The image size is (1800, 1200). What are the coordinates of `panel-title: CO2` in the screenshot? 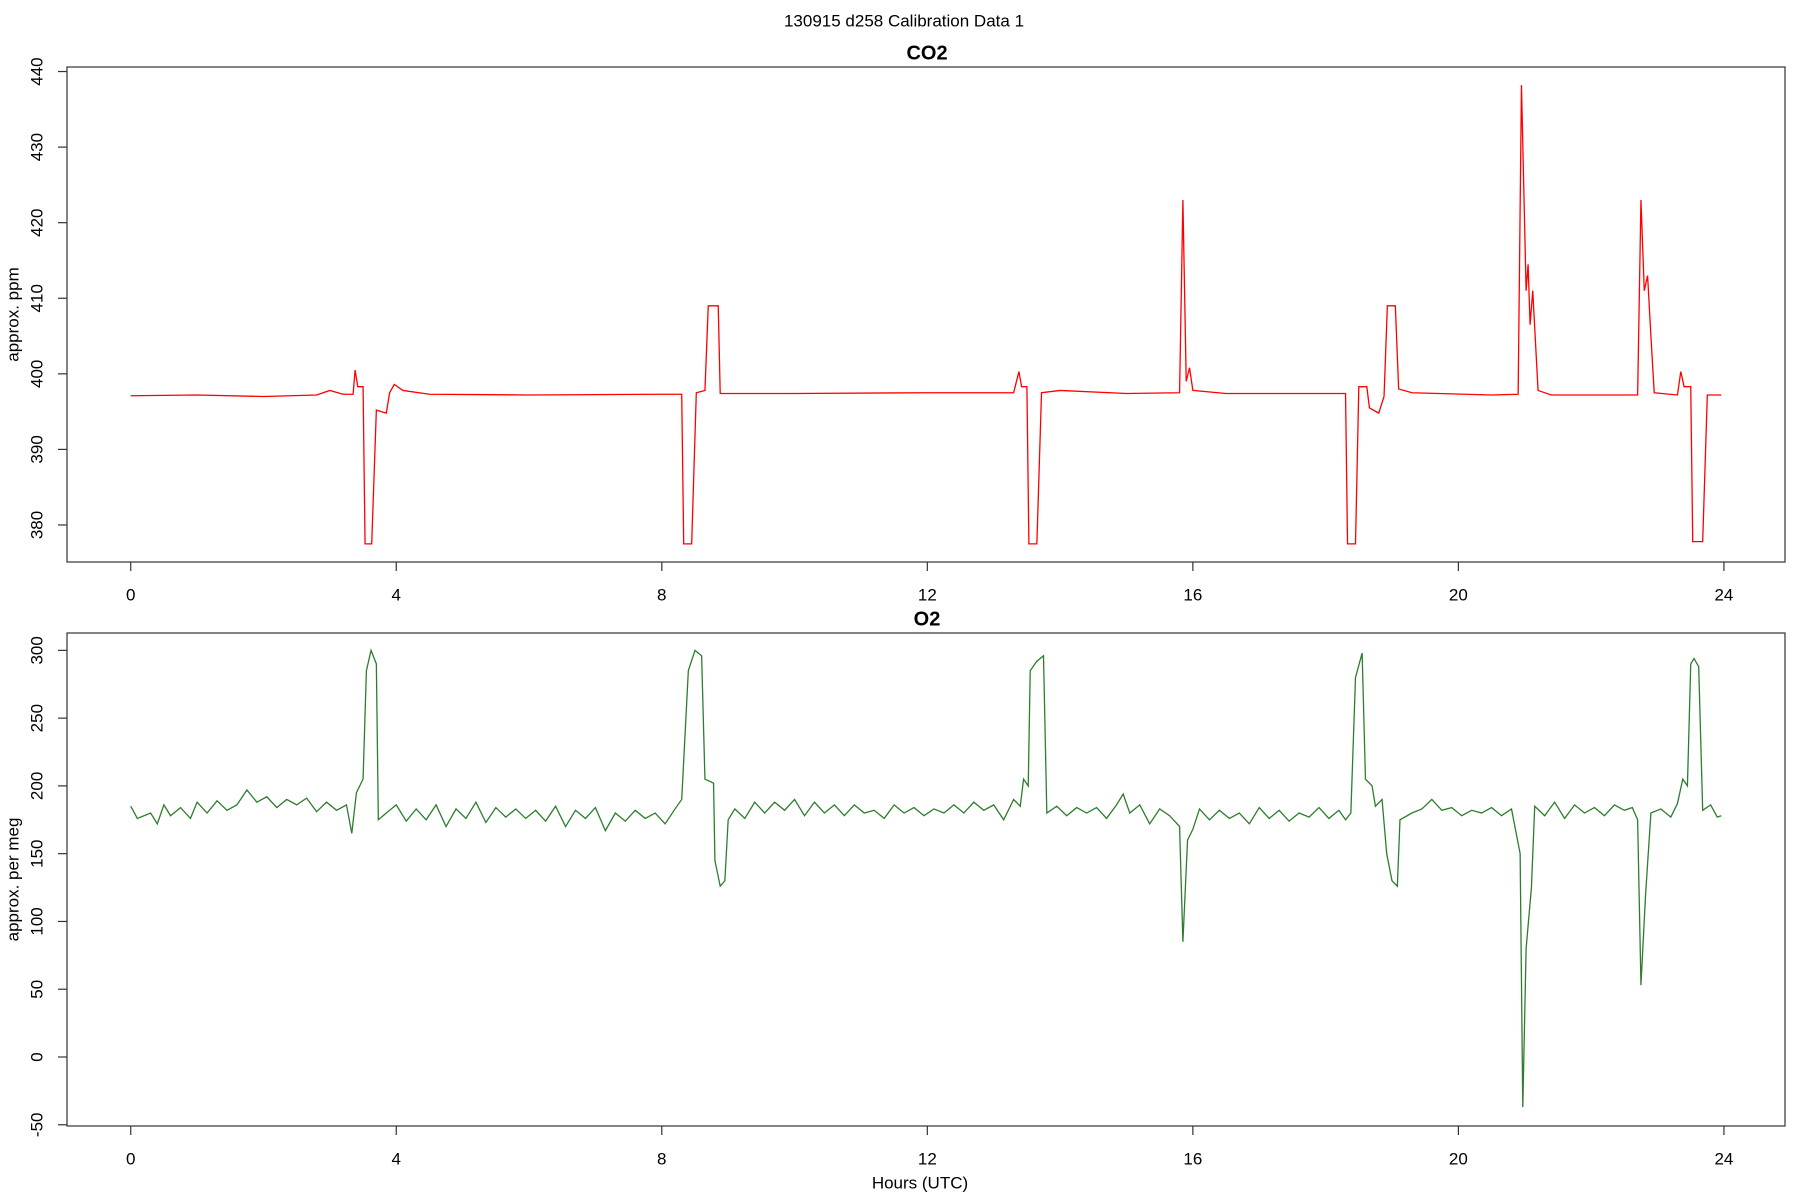 It's located at (926, 53).